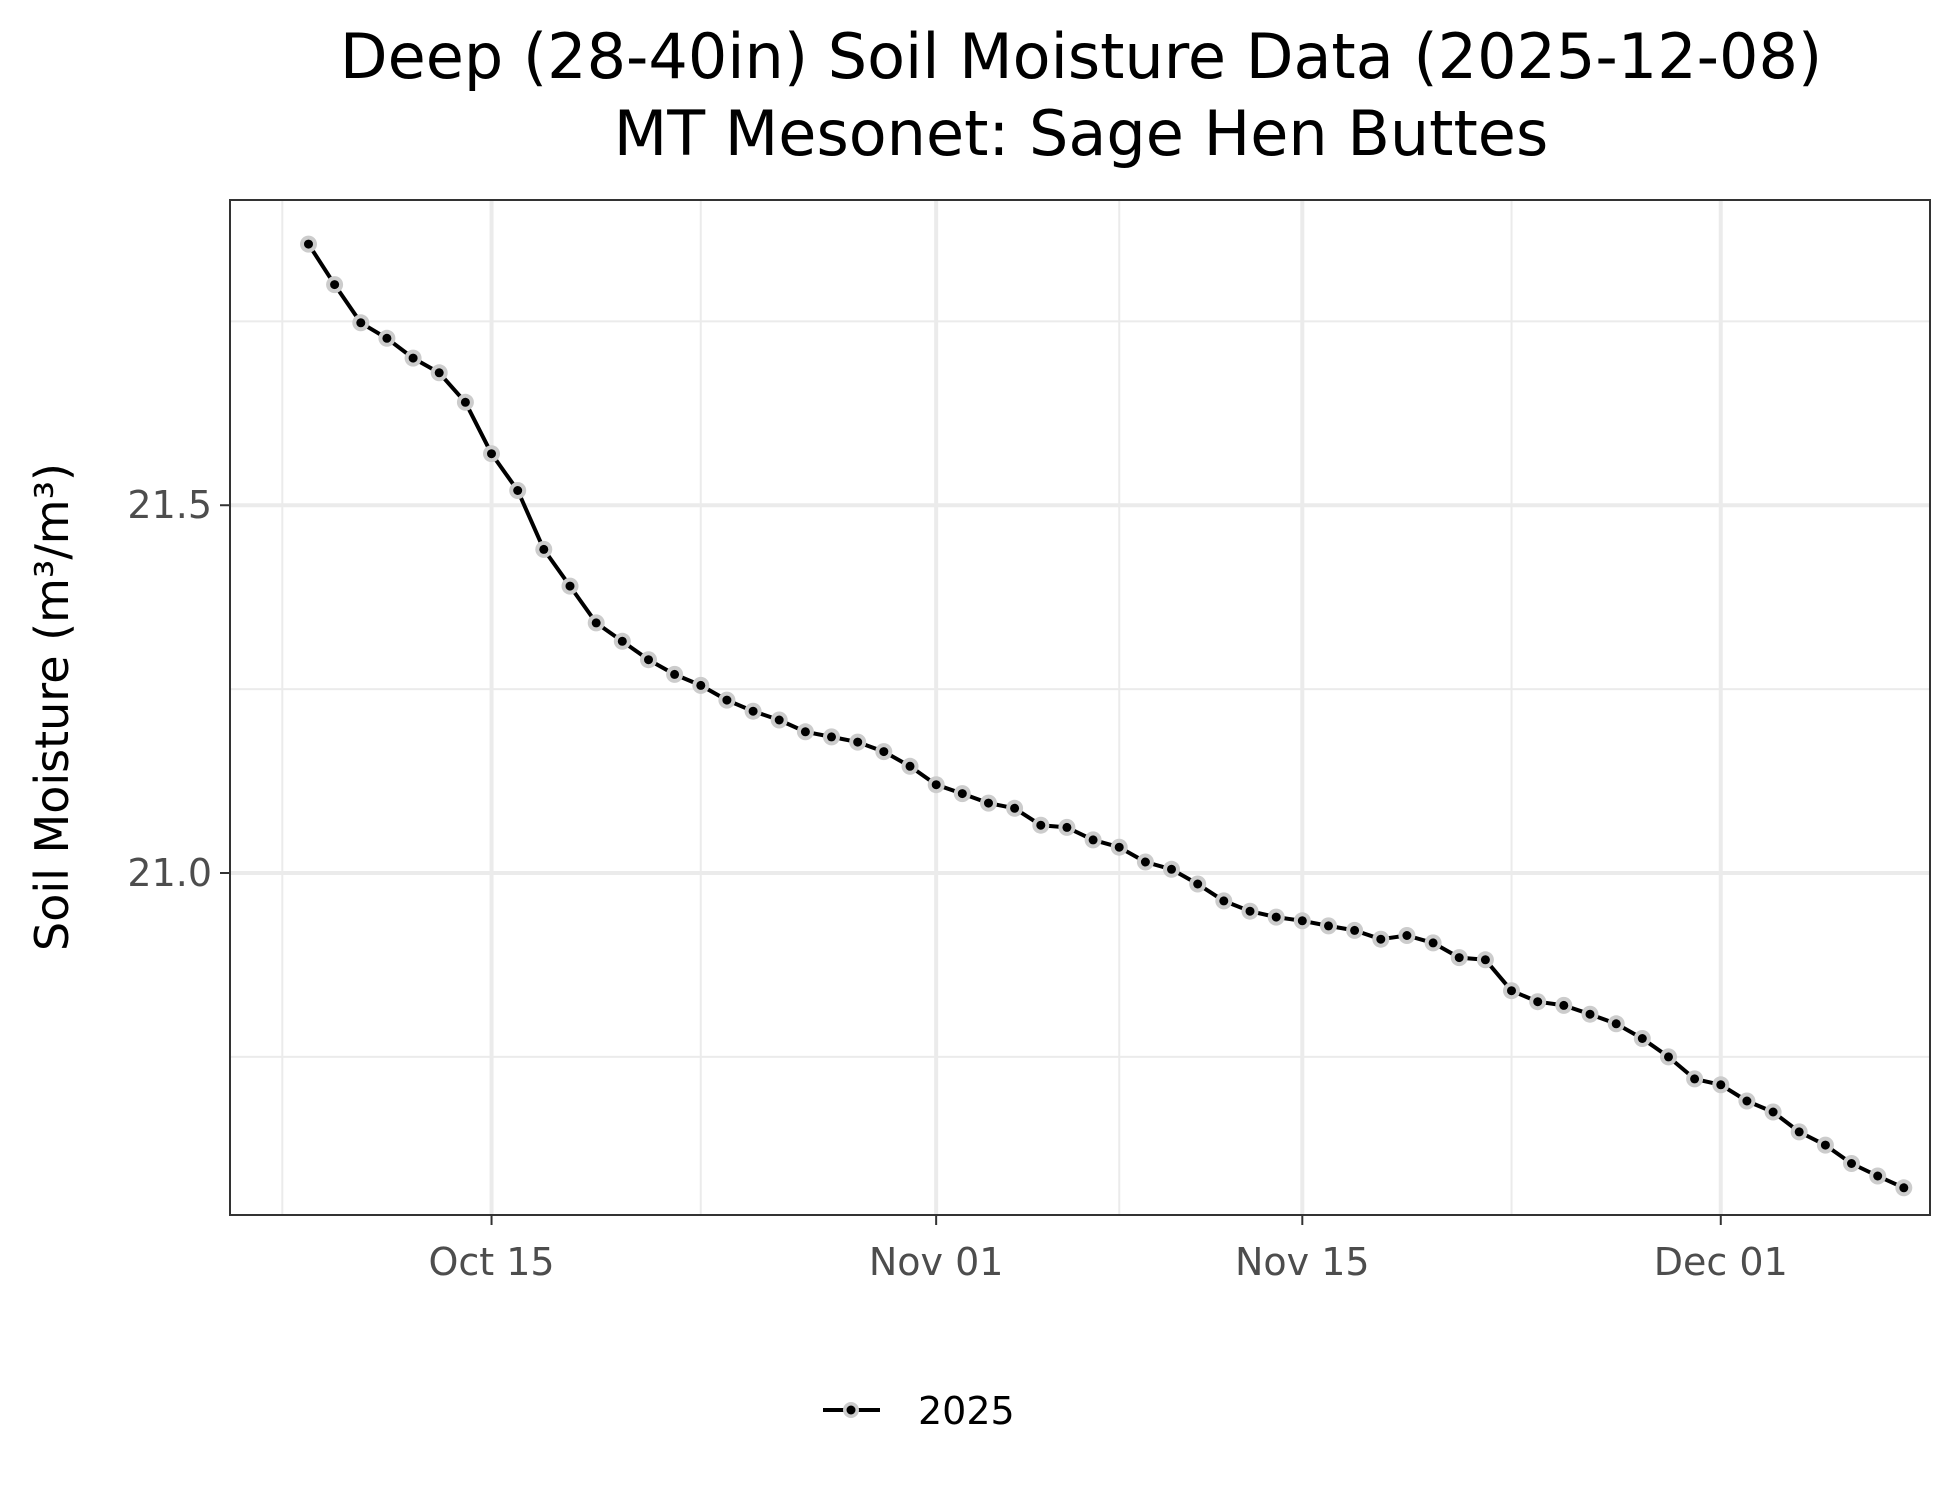 The image size is (1950, 1500). I want to click on chart-subtitle: MT Mesonet: Sage Hen Buttes, so click(1081, 133).